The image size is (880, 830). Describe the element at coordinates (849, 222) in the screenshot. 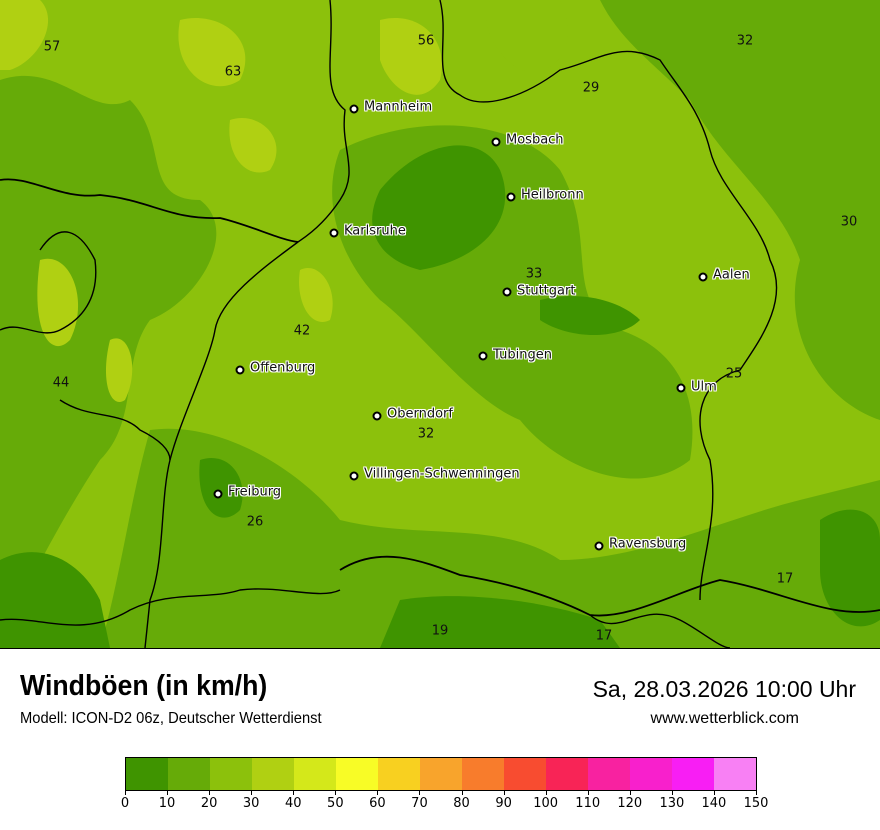

I see `gust-value: 30` at that location.